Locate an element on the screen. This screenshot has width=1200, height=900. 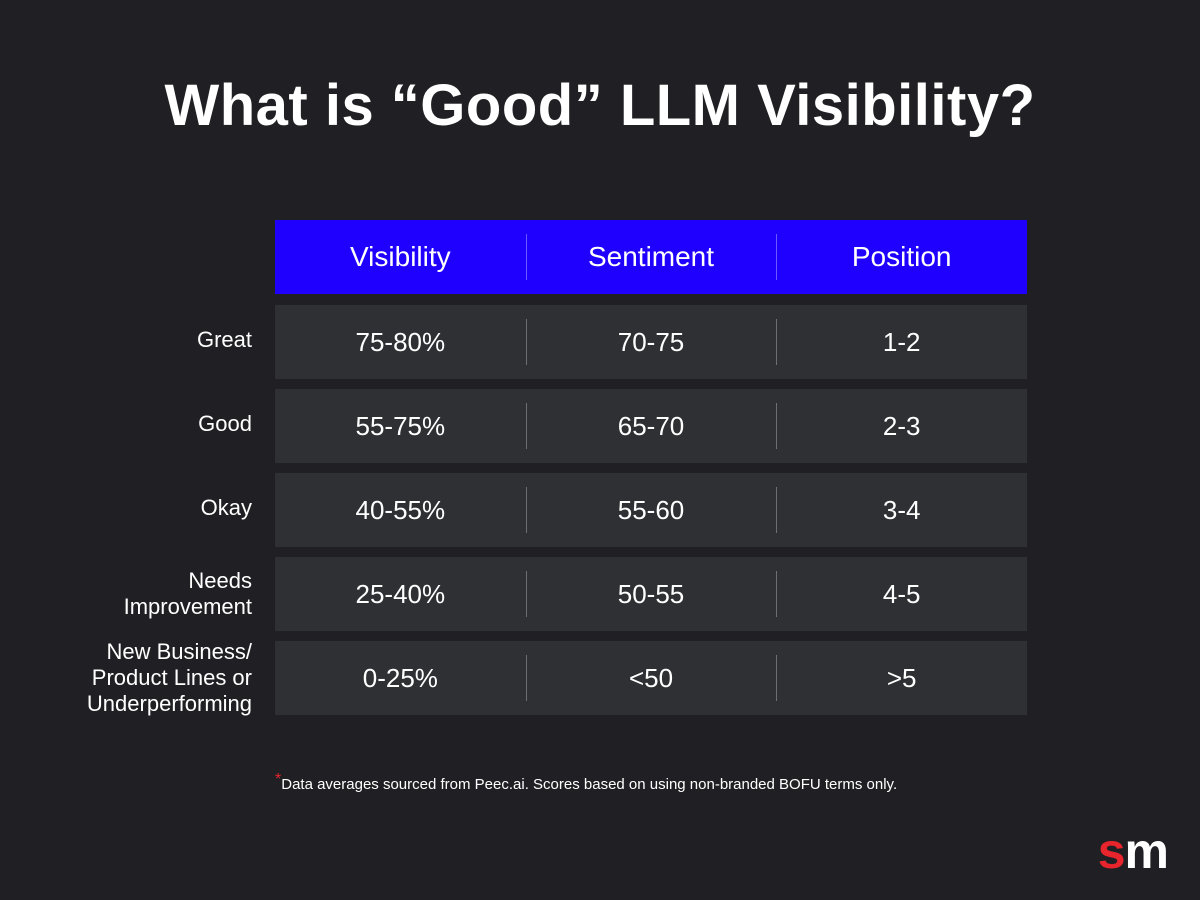
cell-visibility: 25-40% is located at coordinates (400, 593).